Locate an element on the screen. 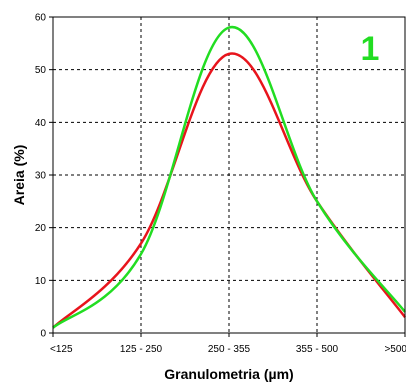 Image resolution: width=406 pixels, height=385 pixels. y-tick-label: 50 is located at coordinates (41, 70).